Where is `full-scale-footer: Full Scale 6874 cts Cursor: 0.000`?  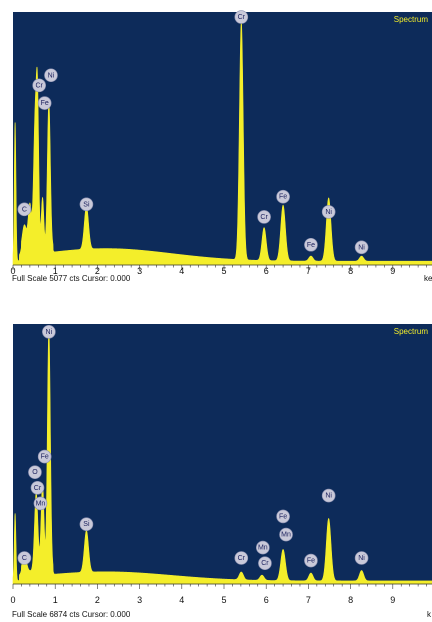
full-scale-footer: Full Scale 6874 cts Cursor: 0.000 is located at coordinates (71, 614).